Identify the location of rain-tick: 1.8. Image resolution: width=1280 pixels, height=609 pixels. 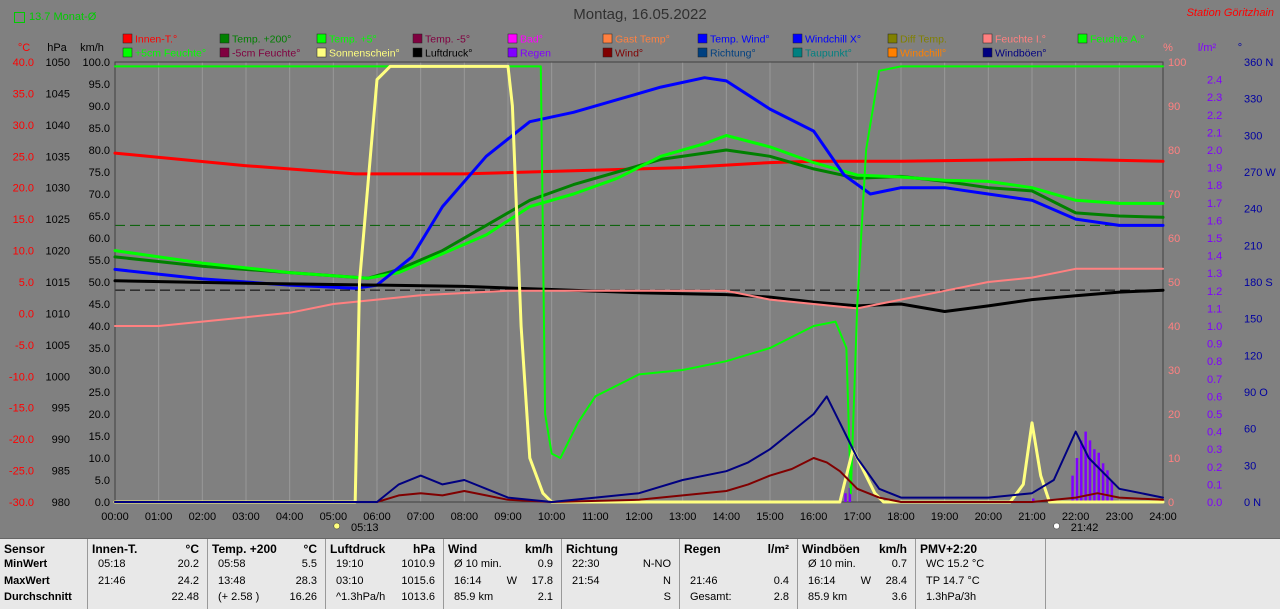
(1214, 186).